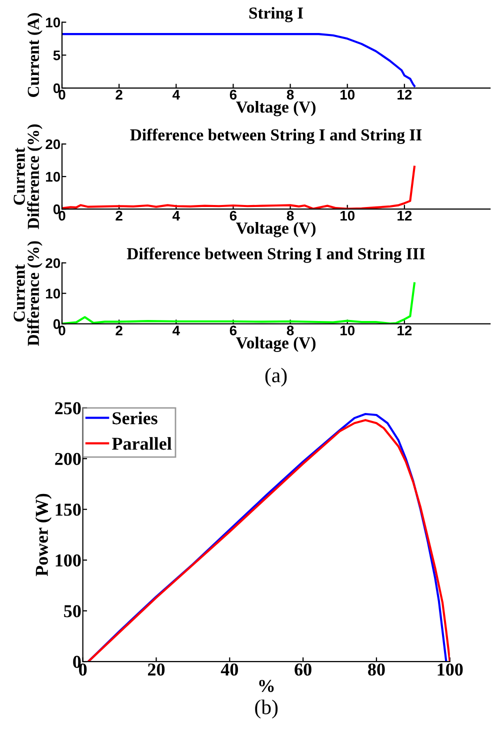 This screenshot has height=731, width=496. I want to click on x-tick-label: 100, so click(450, 669).